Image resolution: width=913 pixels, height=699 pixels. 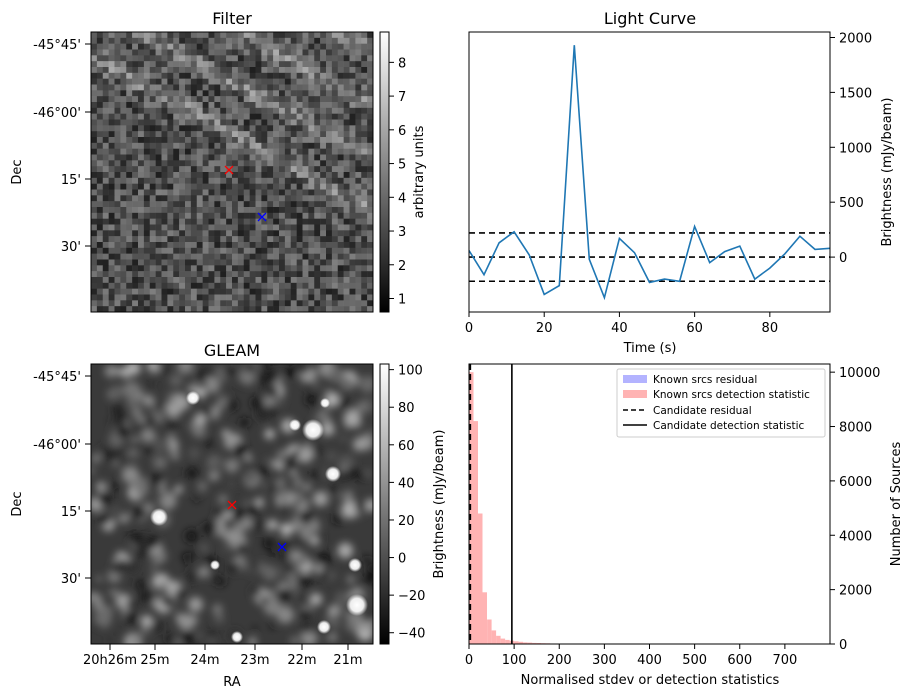 I want to click on filter-cbtick-6: 7, so click(x=402, y=97).